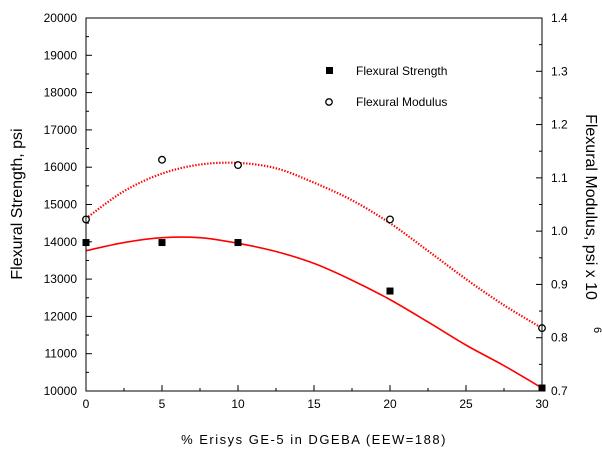  Describe the element at coordinates (17, 203) in the screenshot. I see `y-axis-left-title: Flexural Strength, psi` at that location.